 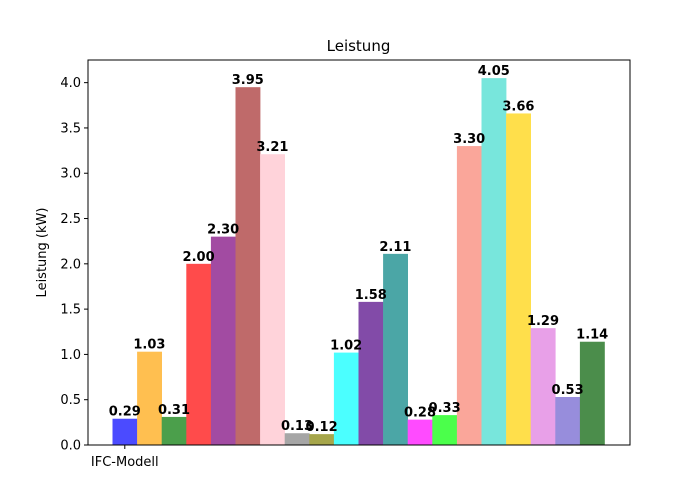 I want to click on y-axis: 0.0 0.5 1.0 1.5 2.0 2.5 3.0 3.5 4.0, so click(x=74, y=265).